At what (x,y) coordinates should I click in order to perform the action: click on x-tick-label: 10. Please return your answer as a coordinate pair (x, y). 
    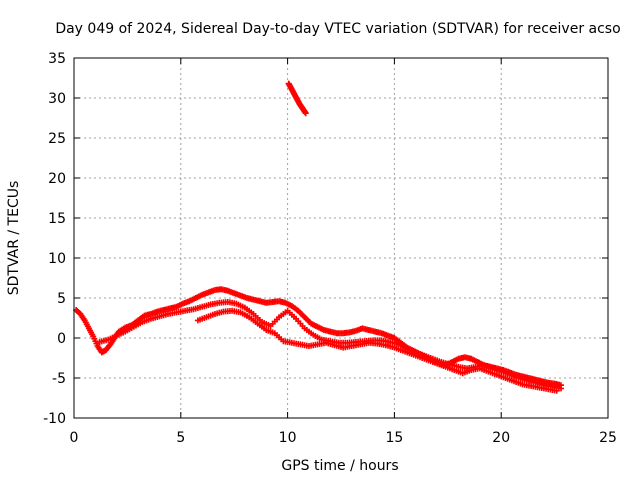
    Looking at the image, I should click on (288, 438).